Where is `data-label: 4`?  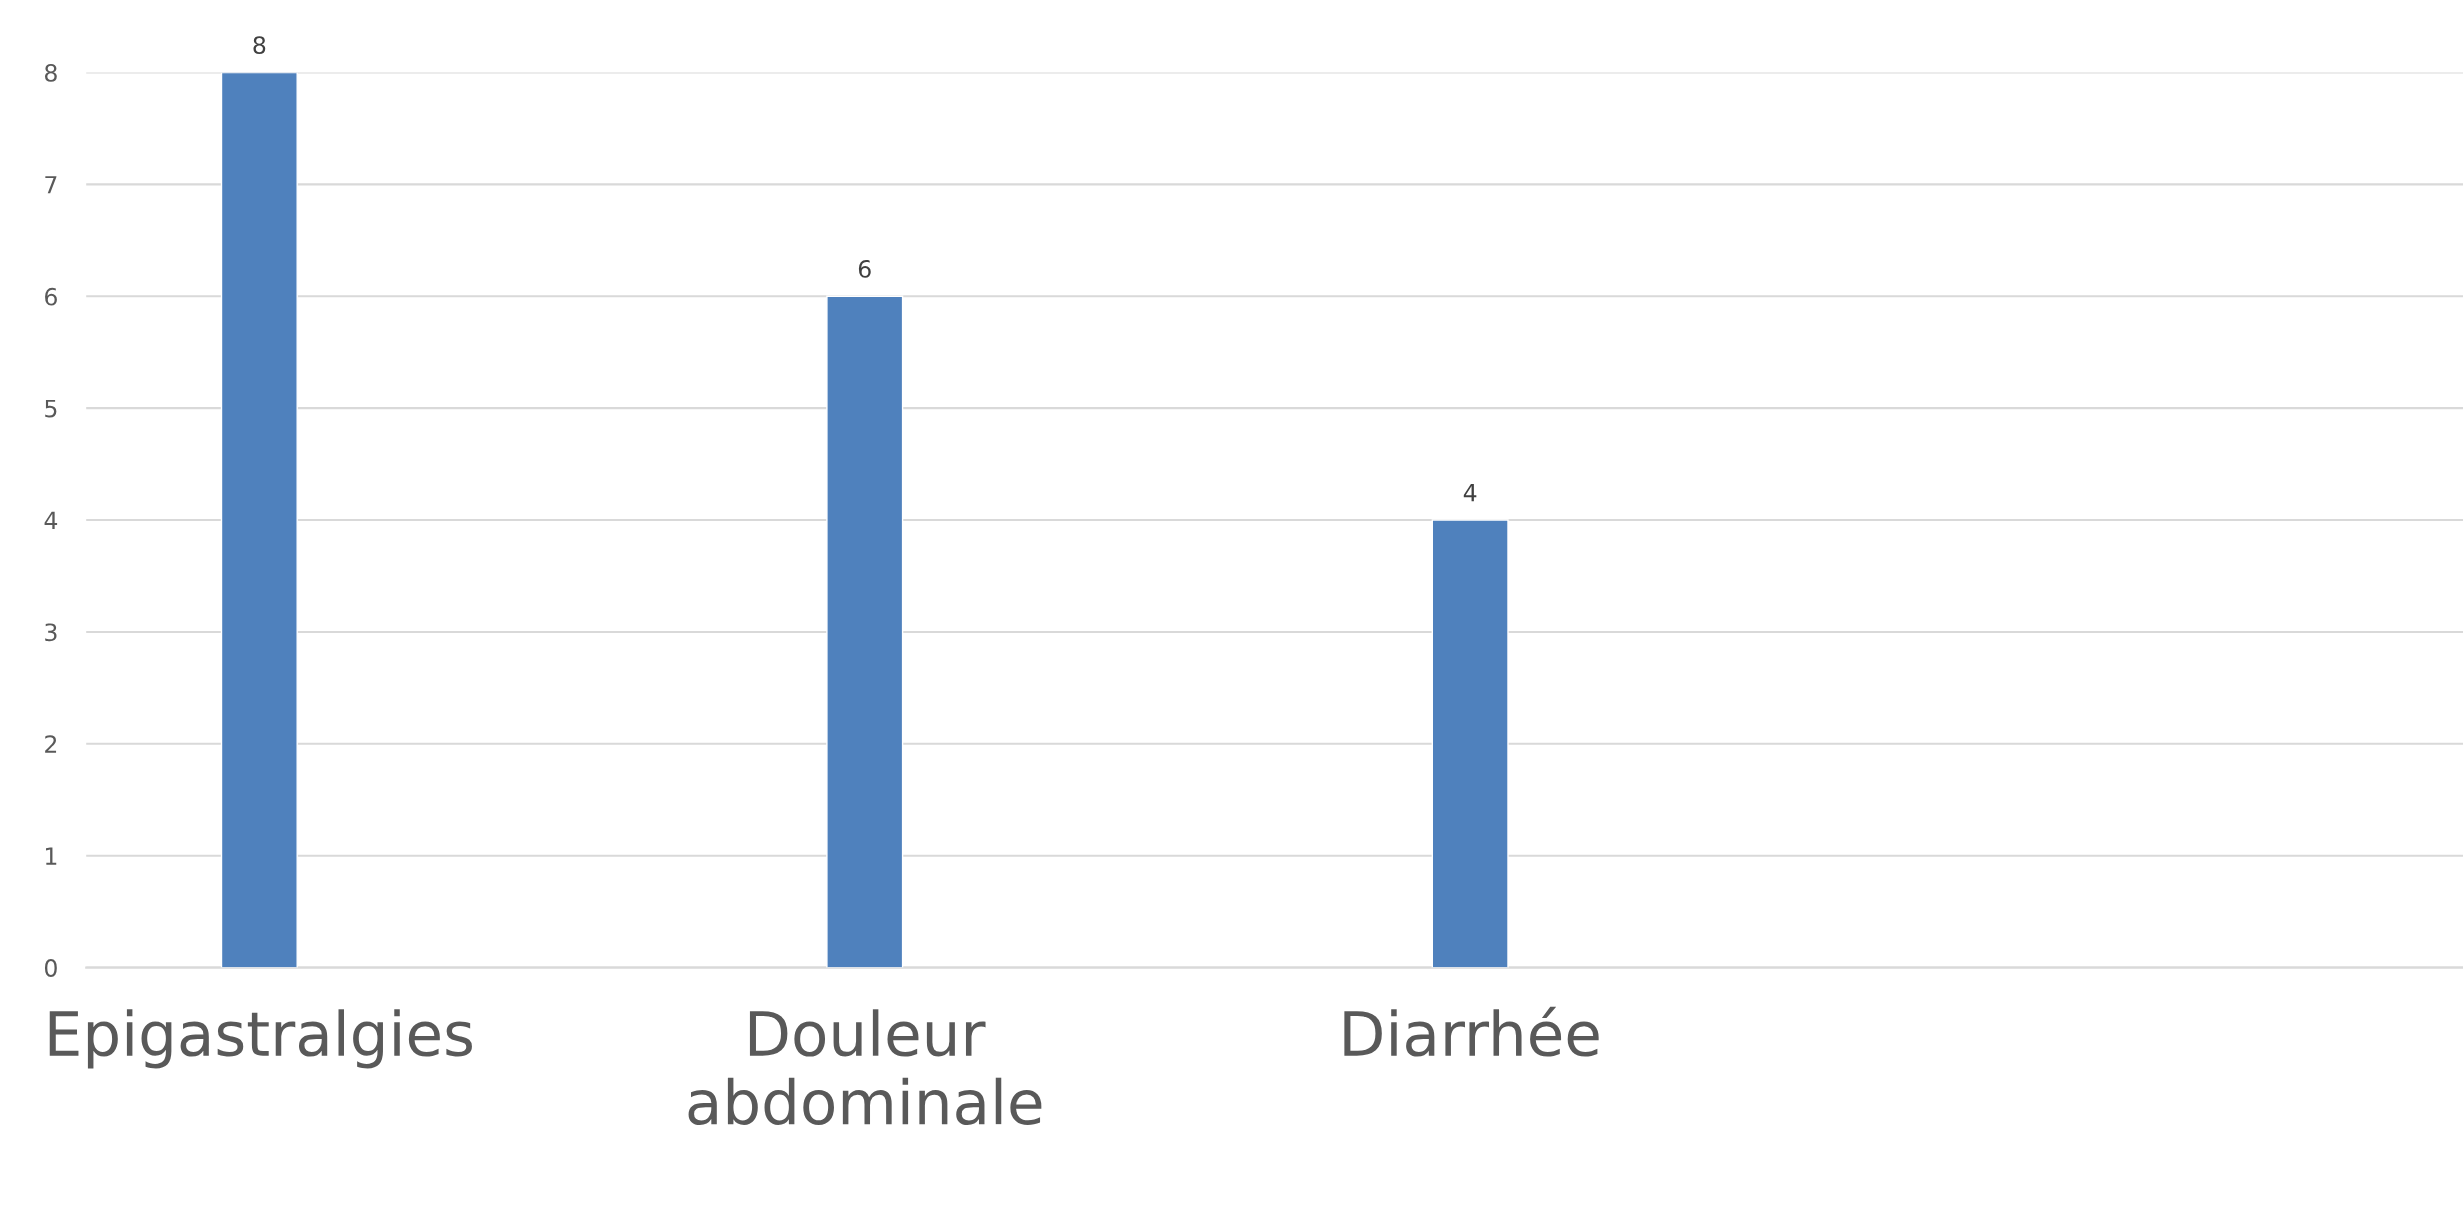
data-label: 4 is located at coordinates (1470, 493).